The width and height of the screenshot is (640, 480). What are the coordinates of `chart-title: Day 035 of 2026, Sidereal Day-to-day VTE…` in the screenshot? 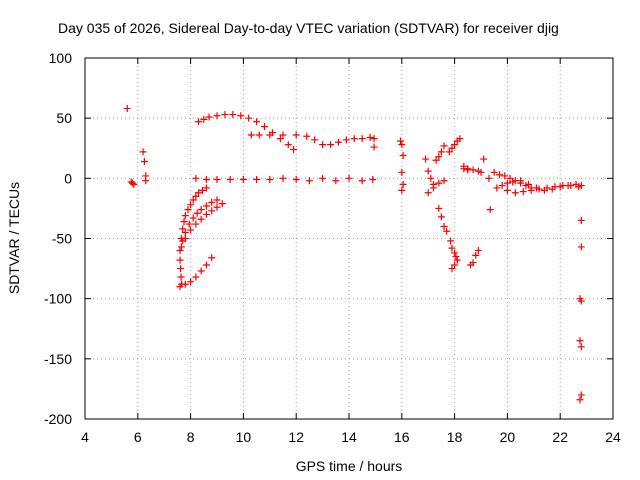 It's located at (308, 28).